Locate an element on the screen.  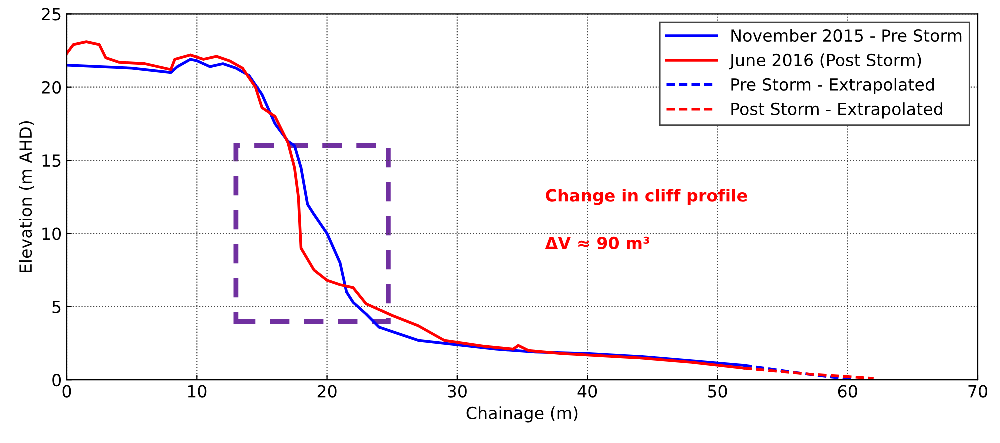
x-tick-label: 10 is located at coordinates (197, 391).